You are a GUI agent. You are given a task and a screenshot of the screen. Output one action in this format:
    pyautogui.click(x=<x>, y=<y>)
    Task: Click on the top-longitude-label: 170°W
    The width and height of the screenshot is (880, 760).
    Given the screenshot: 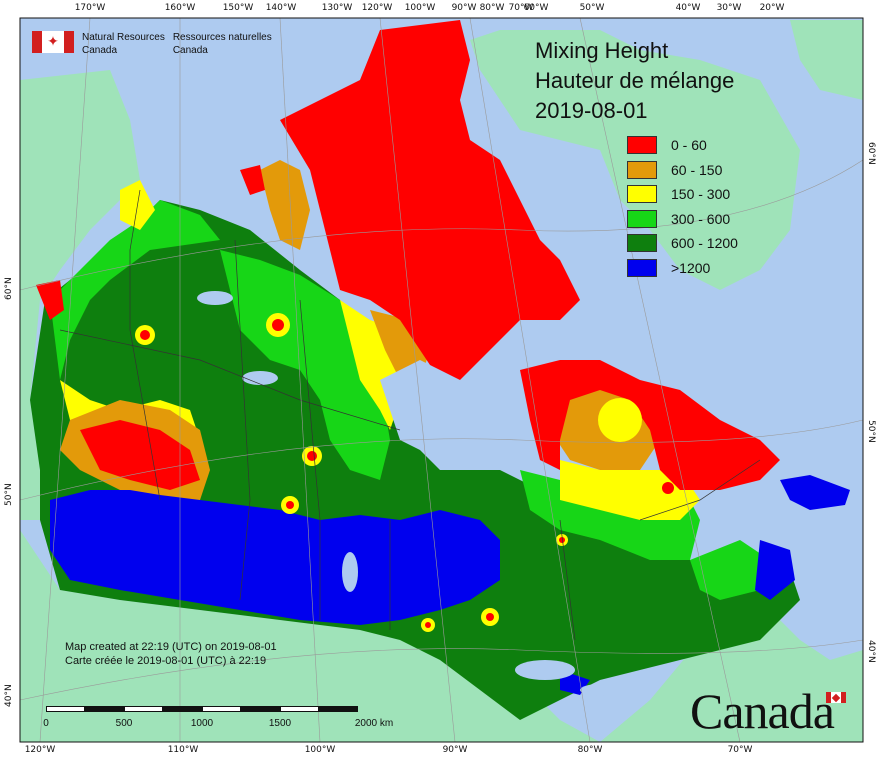 What is the action you would take?
    pyautogui.click(x=90, y=8)
    